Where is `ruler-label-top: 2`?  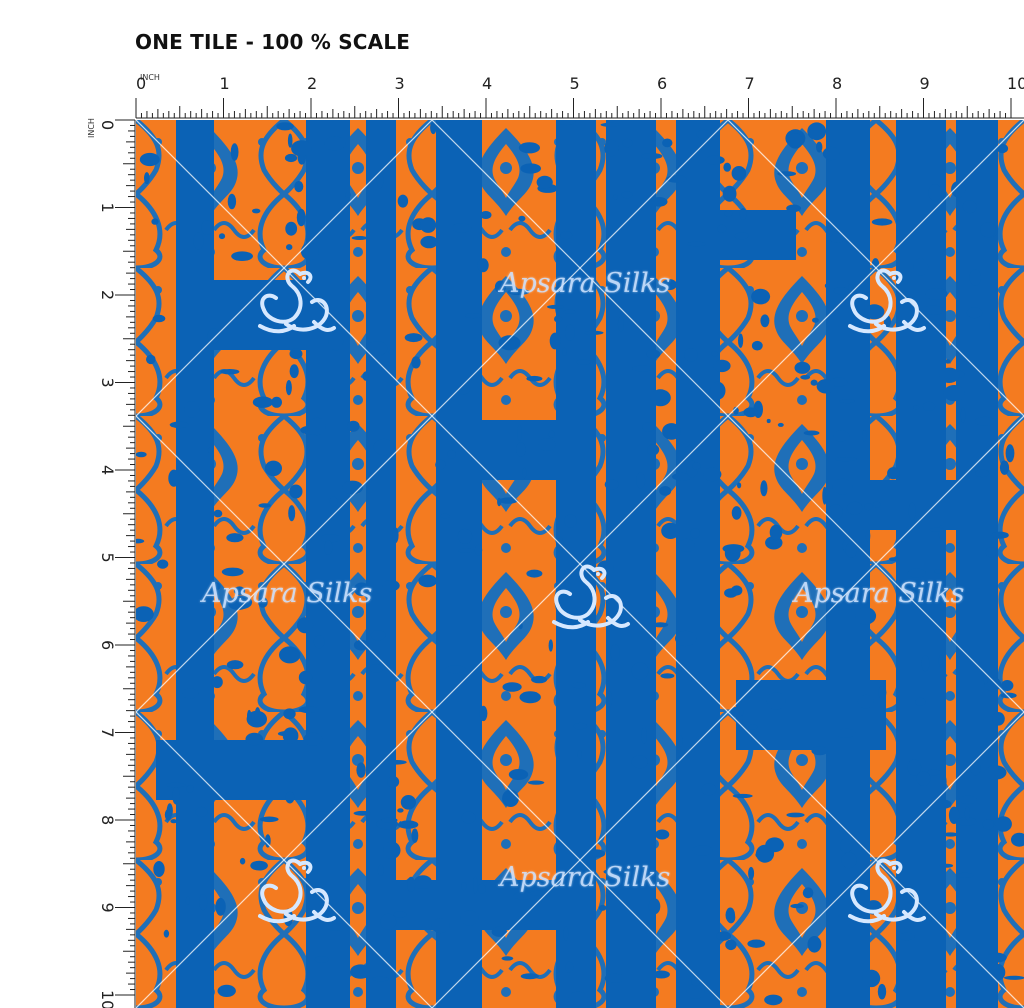 ruler-label-top: 2 is located at coordinates (312, 83).